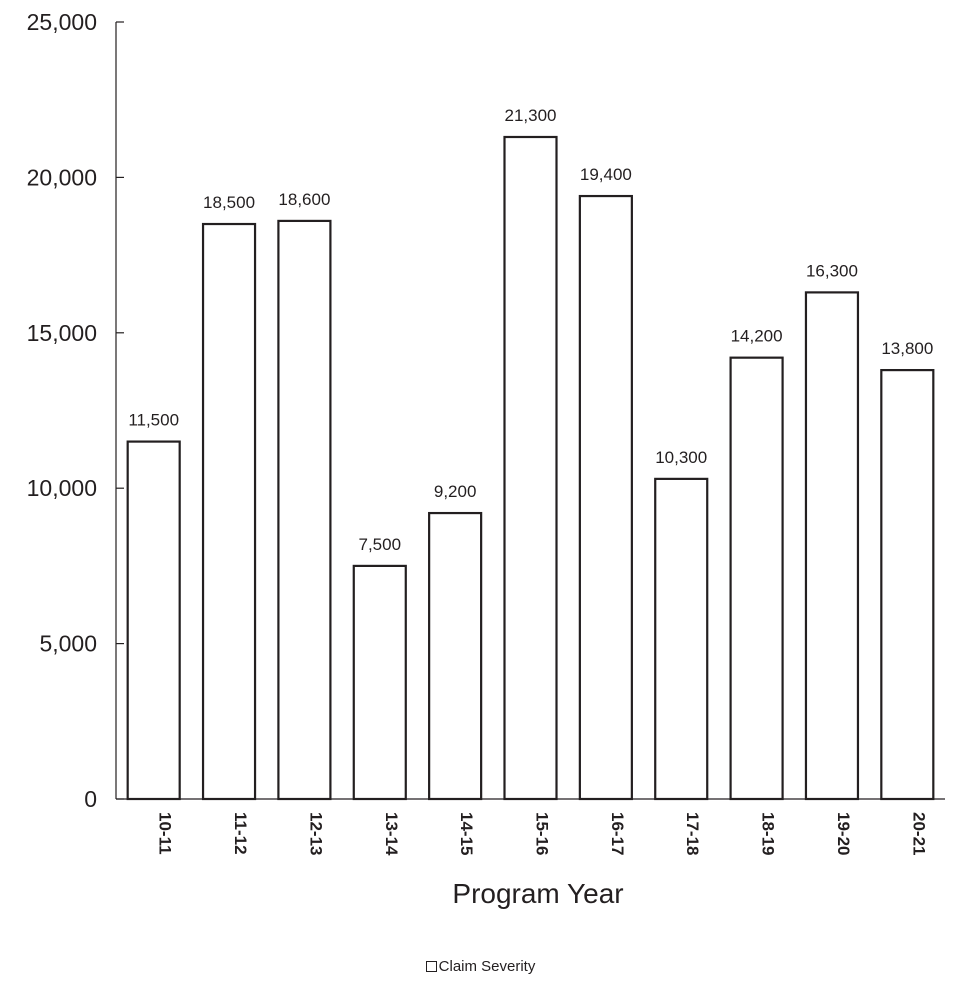  What do you see at coordinates (315, 833) in the screenshot?
I see `x-tick-label: 12-13` at bounding box center [315, 833].